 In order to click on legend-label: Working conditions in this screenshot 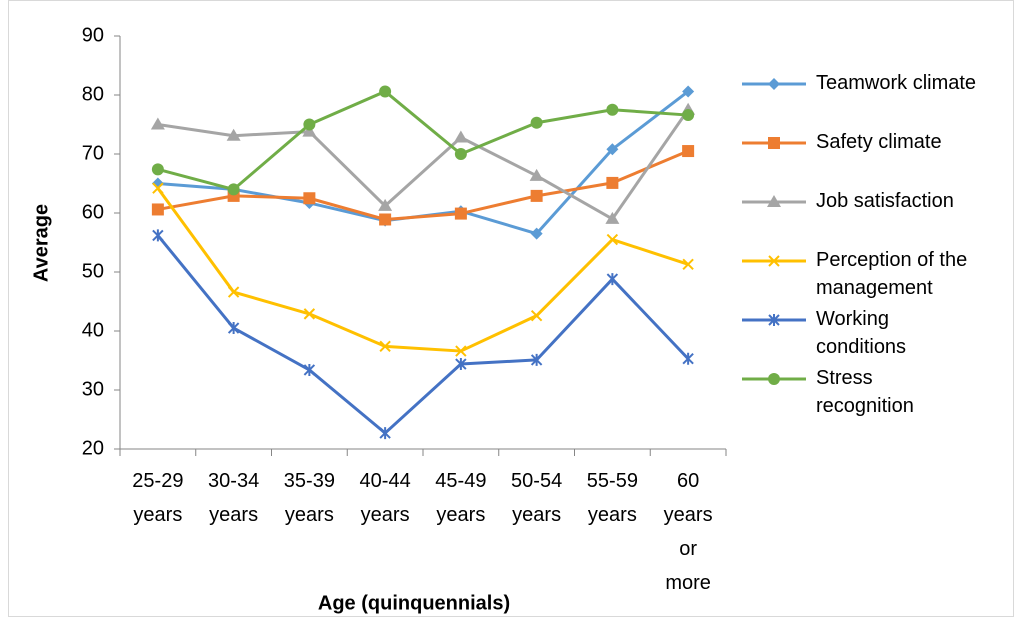, I will do `click(861, 333)`.